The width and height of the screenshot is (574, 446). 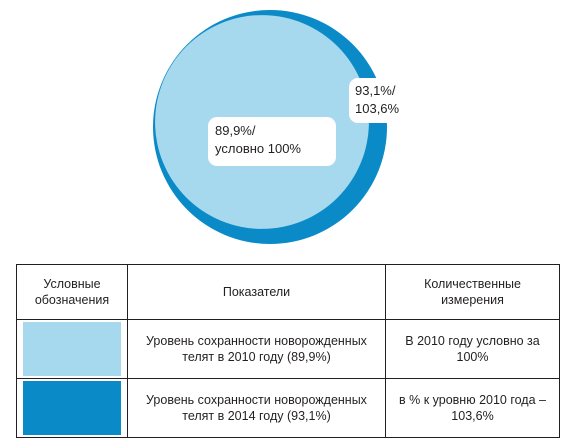 What do you see at coordinates (382, 100) in the screenshot?
I see `slice-label-2014: 93,1%/ 103,6%` at bounding box center [382, 100].